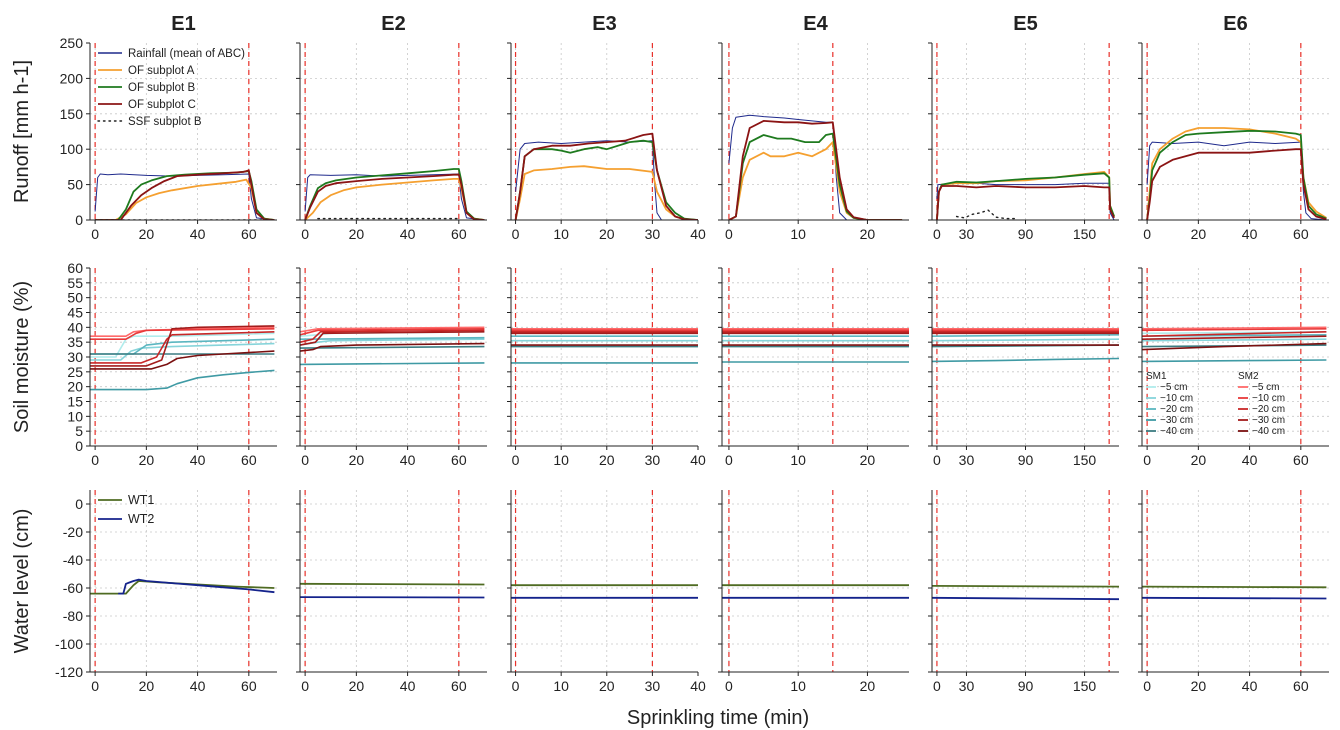  Describe the element at coordinates (1023, 142) in the screenshot. I see `panel-runoff-e5: 0 30 90 150` at that location.